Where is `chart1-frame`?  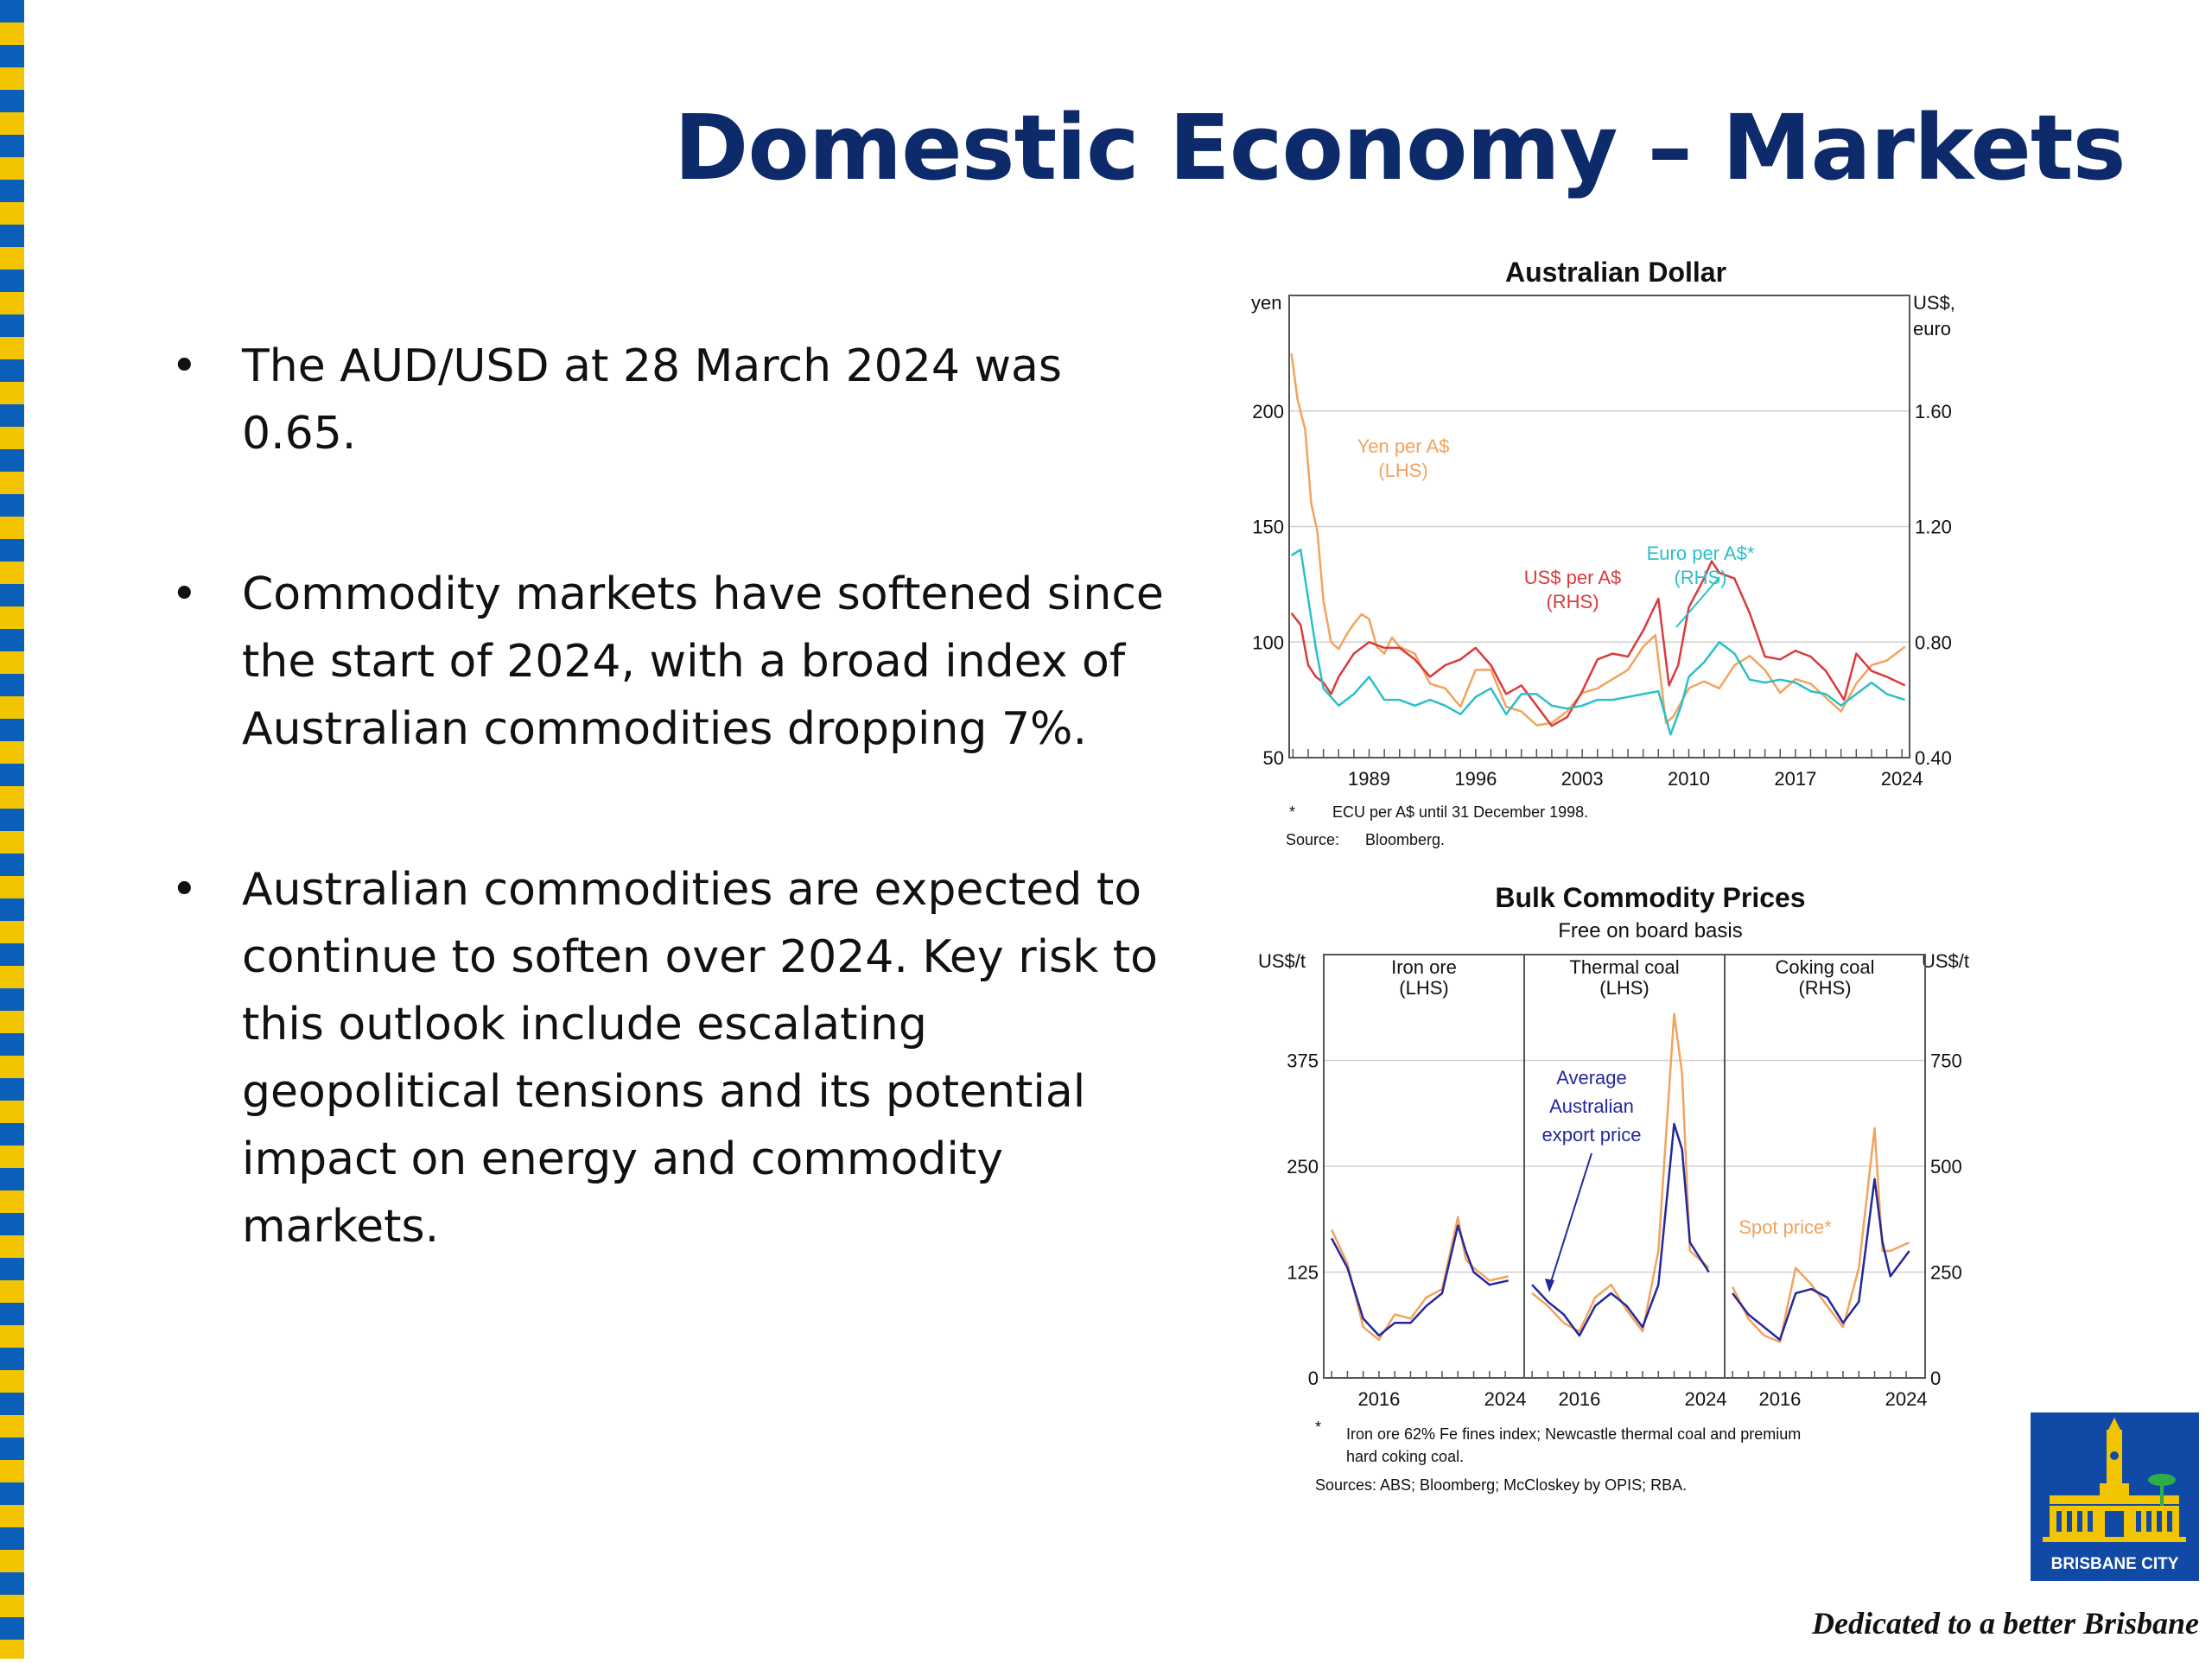
chart1-frame is located at coordinates (1599, 527).